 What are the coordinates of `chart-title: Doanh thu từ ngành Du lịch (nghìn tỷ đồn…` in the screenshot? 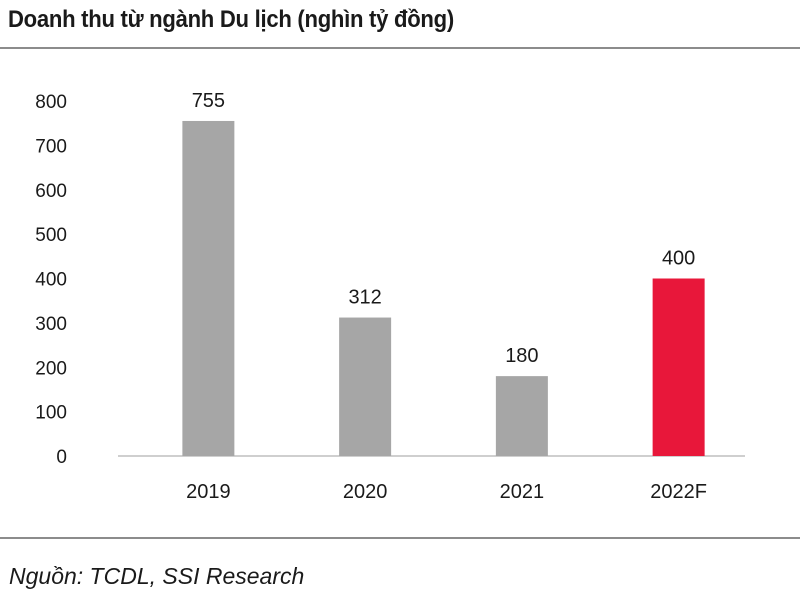 It's located at (231, 19).